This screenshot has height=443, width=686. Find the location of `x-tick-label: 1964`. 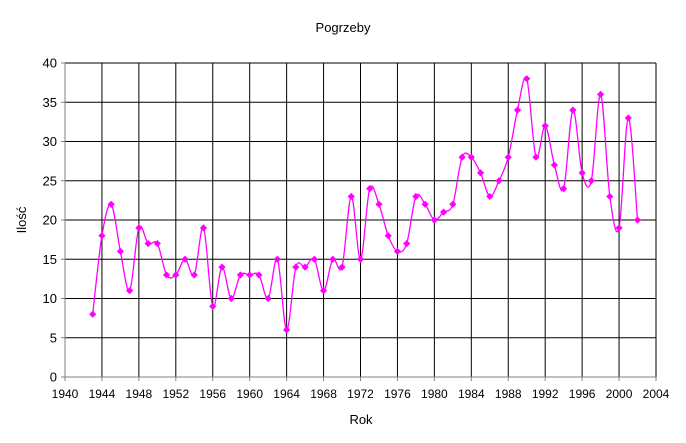

x-tick-label: 1964 is located at coordinates (286, 394).